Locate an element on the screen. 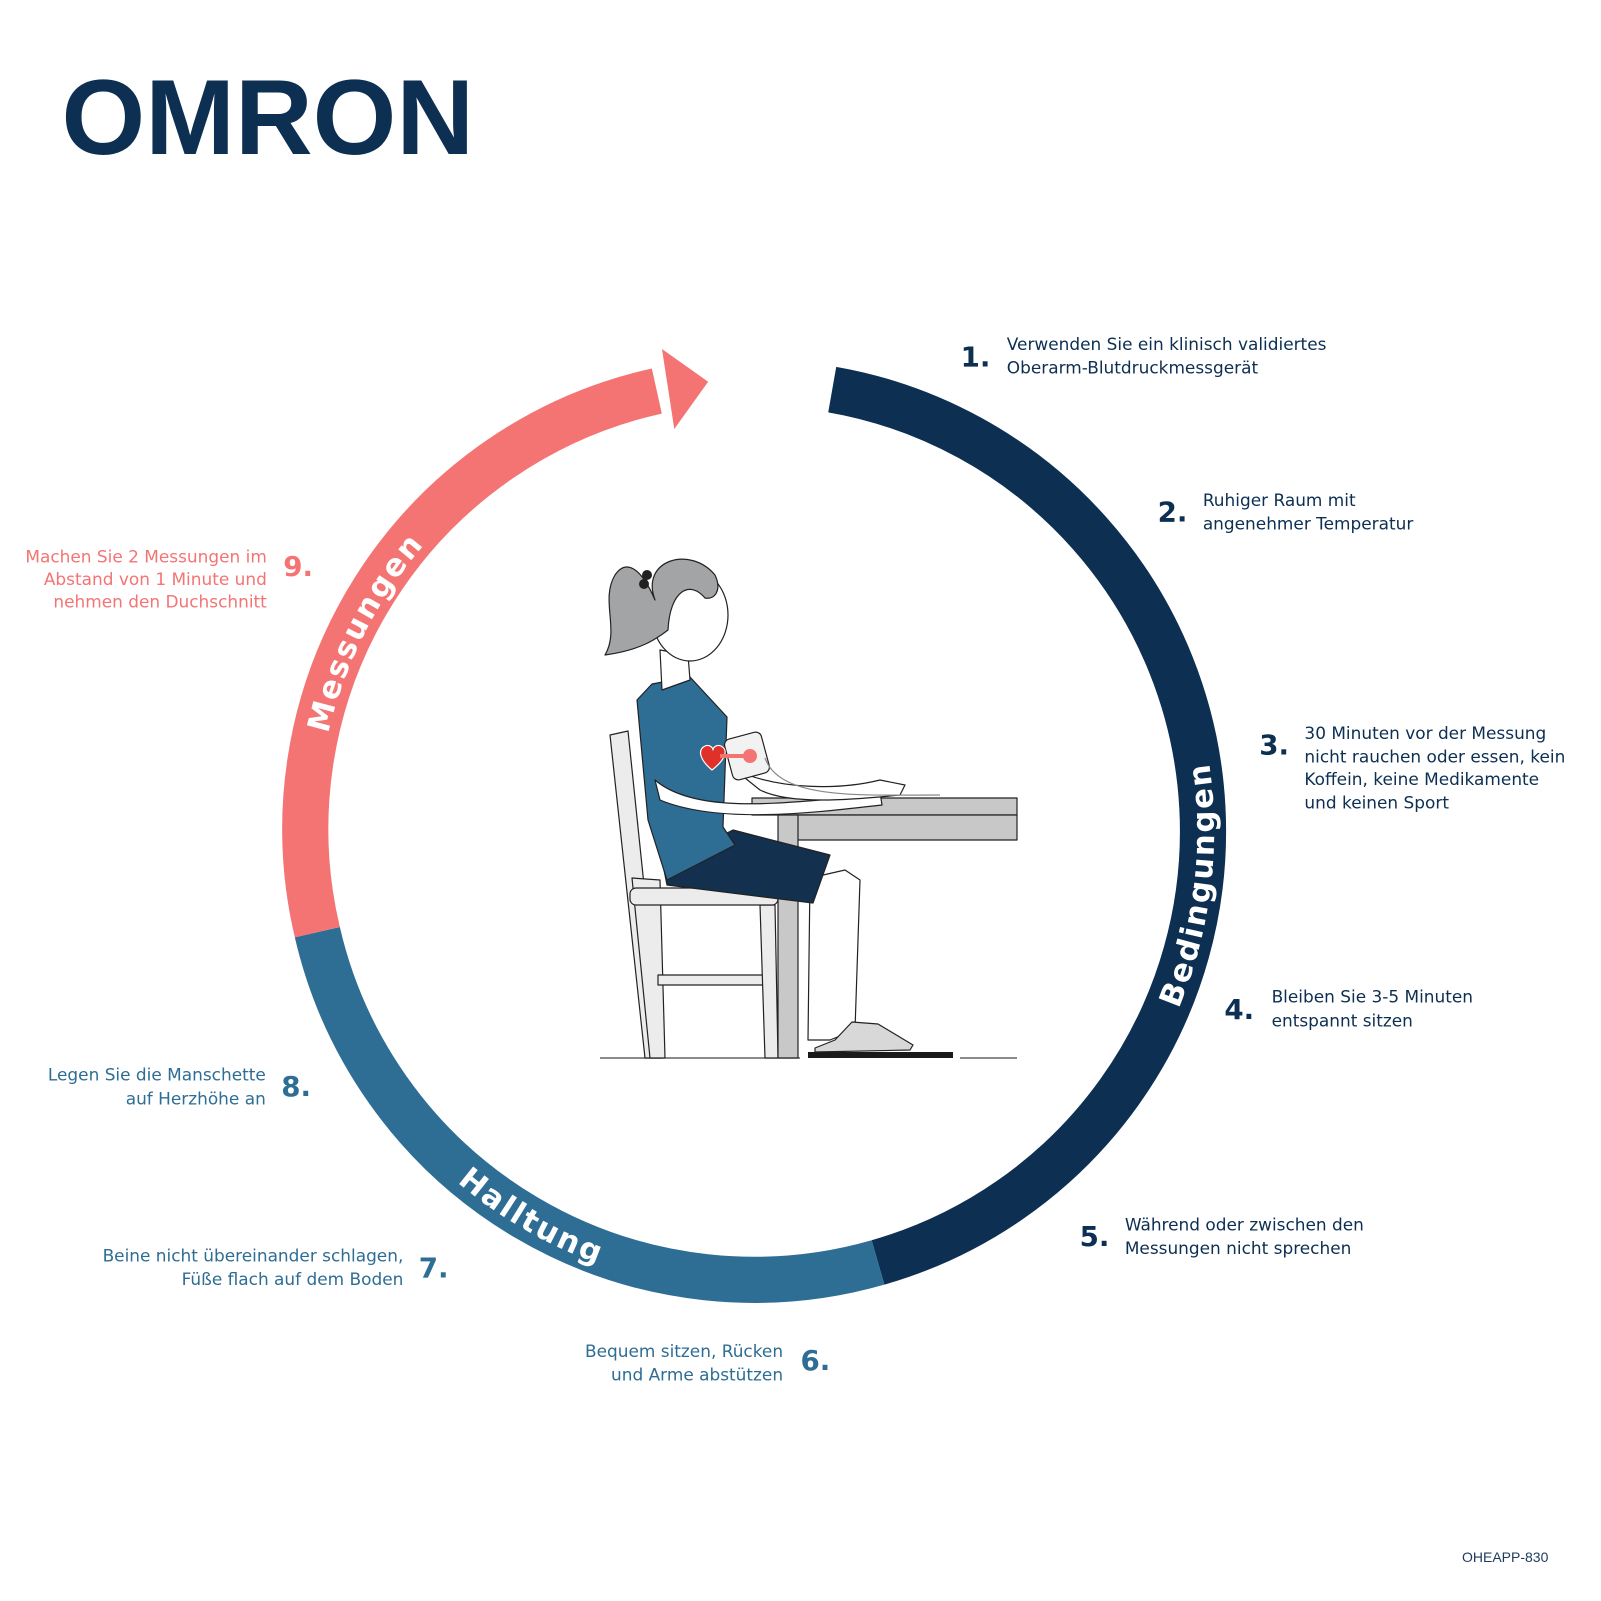 This screenshot has width=1601, height=1601. conditions-arc is located at coordinates (1027, 825).